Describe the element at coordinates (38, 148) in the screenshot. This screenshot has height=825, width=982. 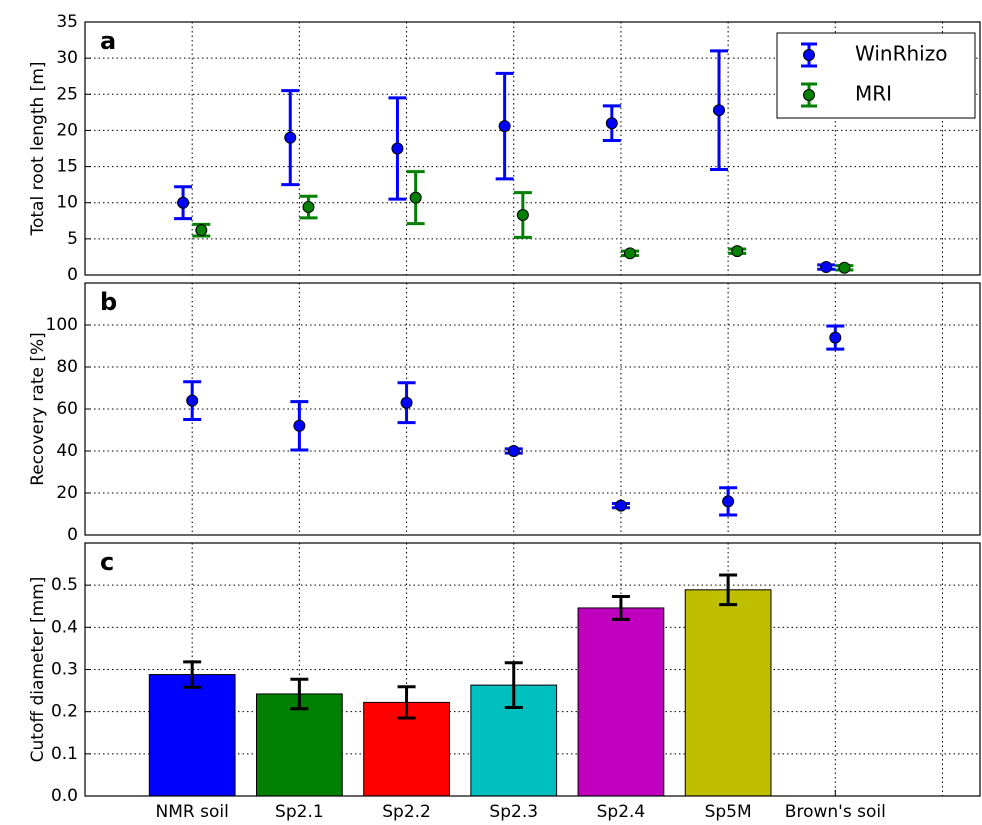
I see `y-axis-label: Total root length [m]` at that location.